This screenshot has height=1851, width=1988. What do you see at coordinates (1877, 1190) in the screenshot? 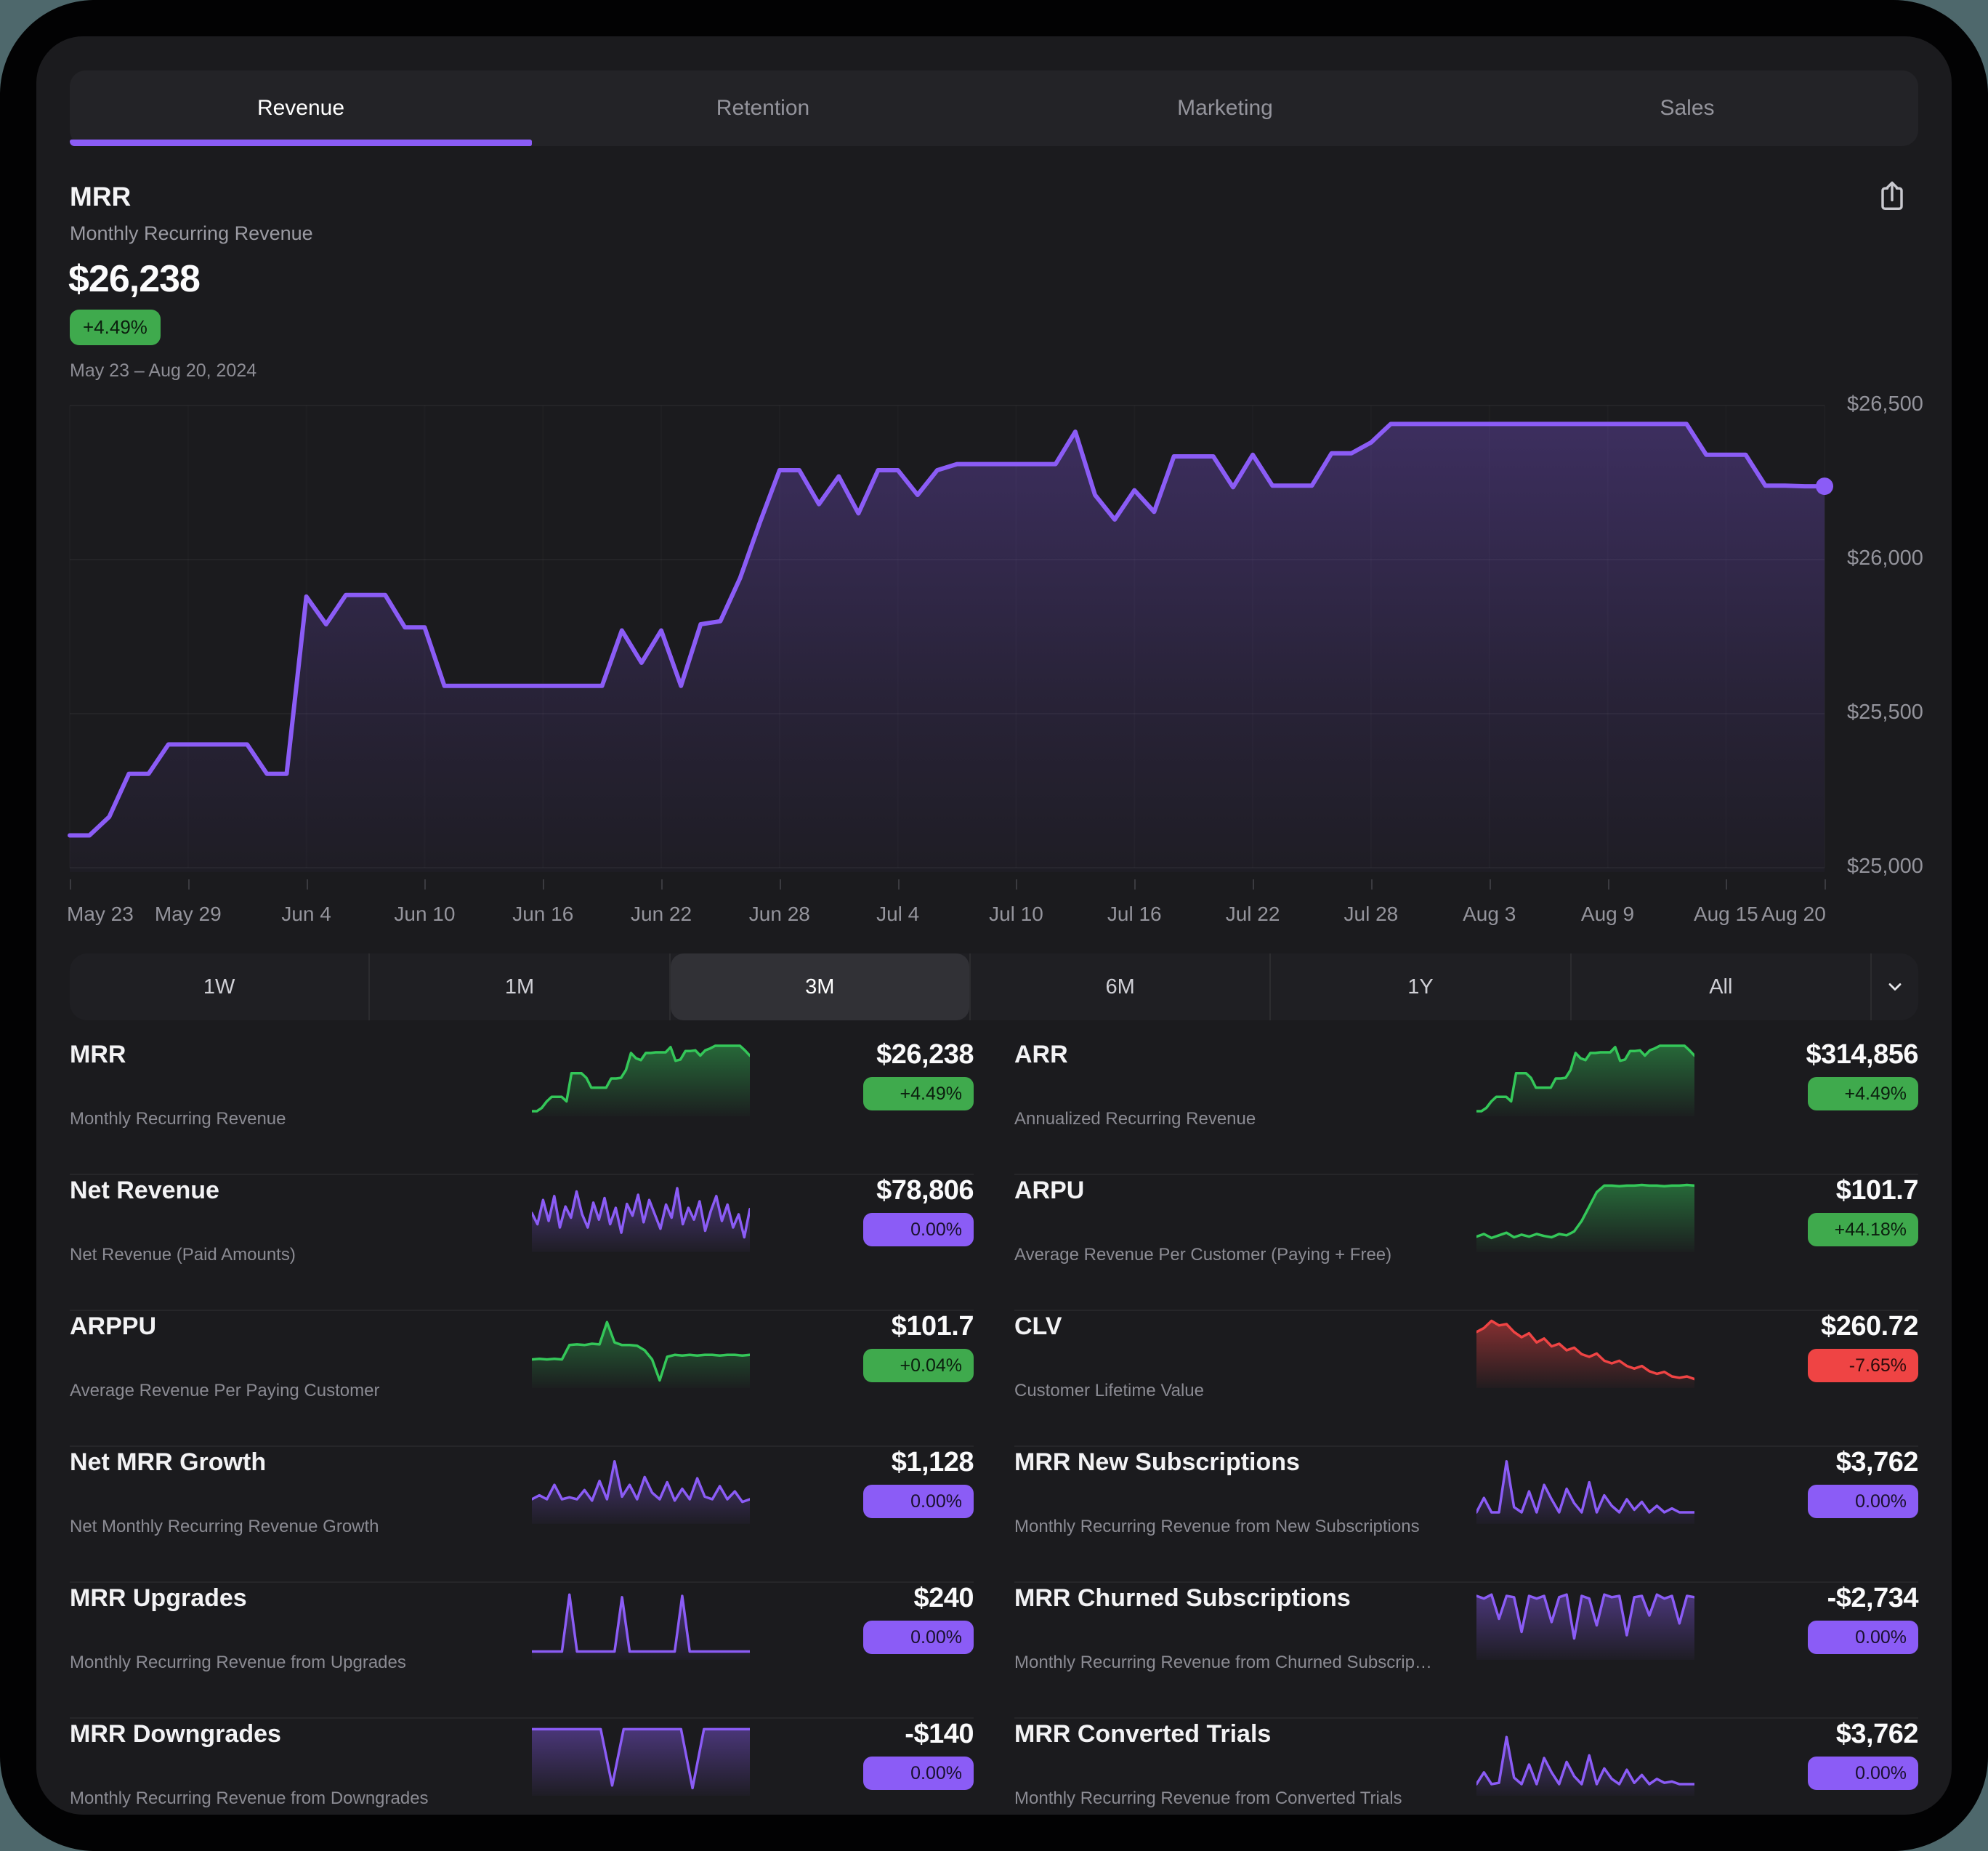
I see `metric-row-value: $101.7` at bounding box center [1877, 1190].